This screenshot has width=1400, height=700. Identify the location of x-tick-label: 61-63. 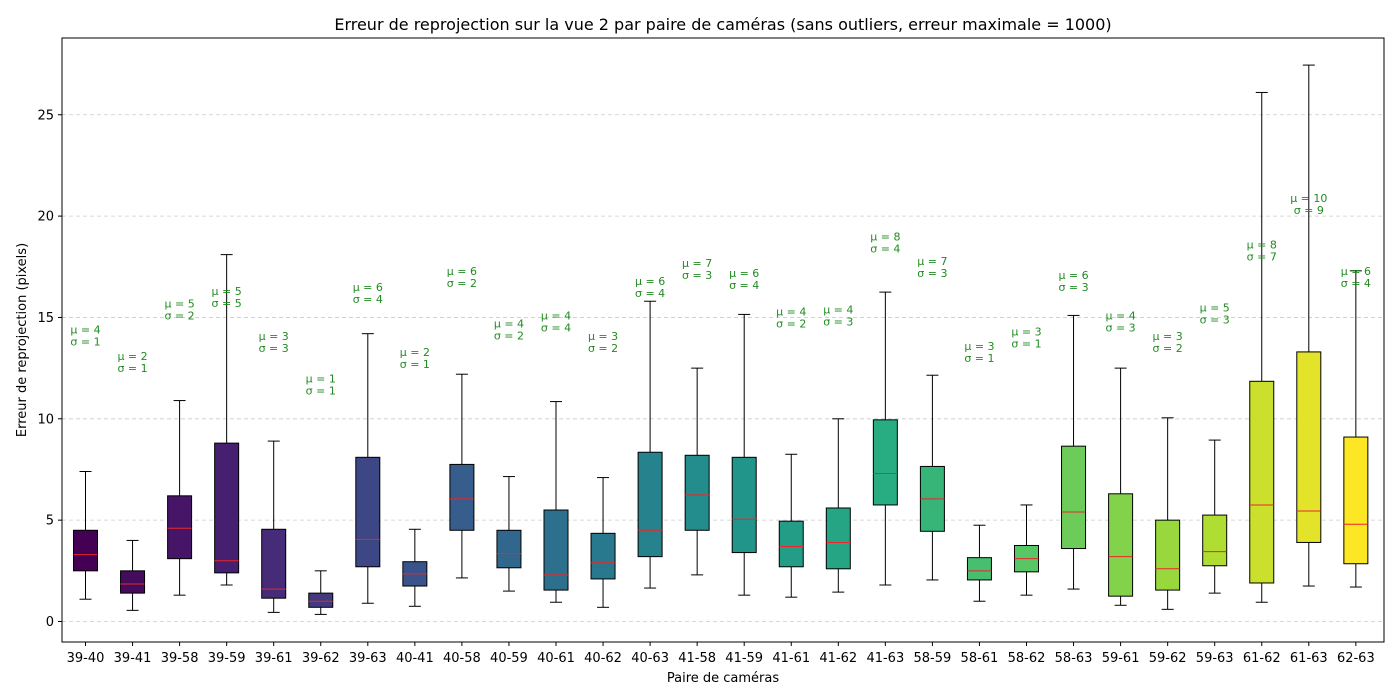
(1309, 658).